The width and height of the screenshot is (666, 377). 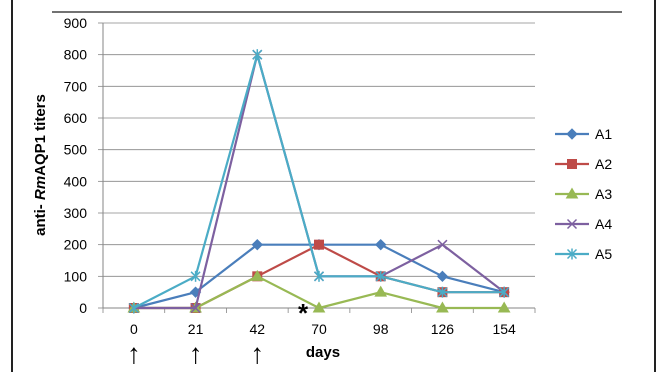 What do you see at coordinates (583, 254) in the screenshot?
I see `legend-entry-a5: A5` at bounding box center [583, 254].